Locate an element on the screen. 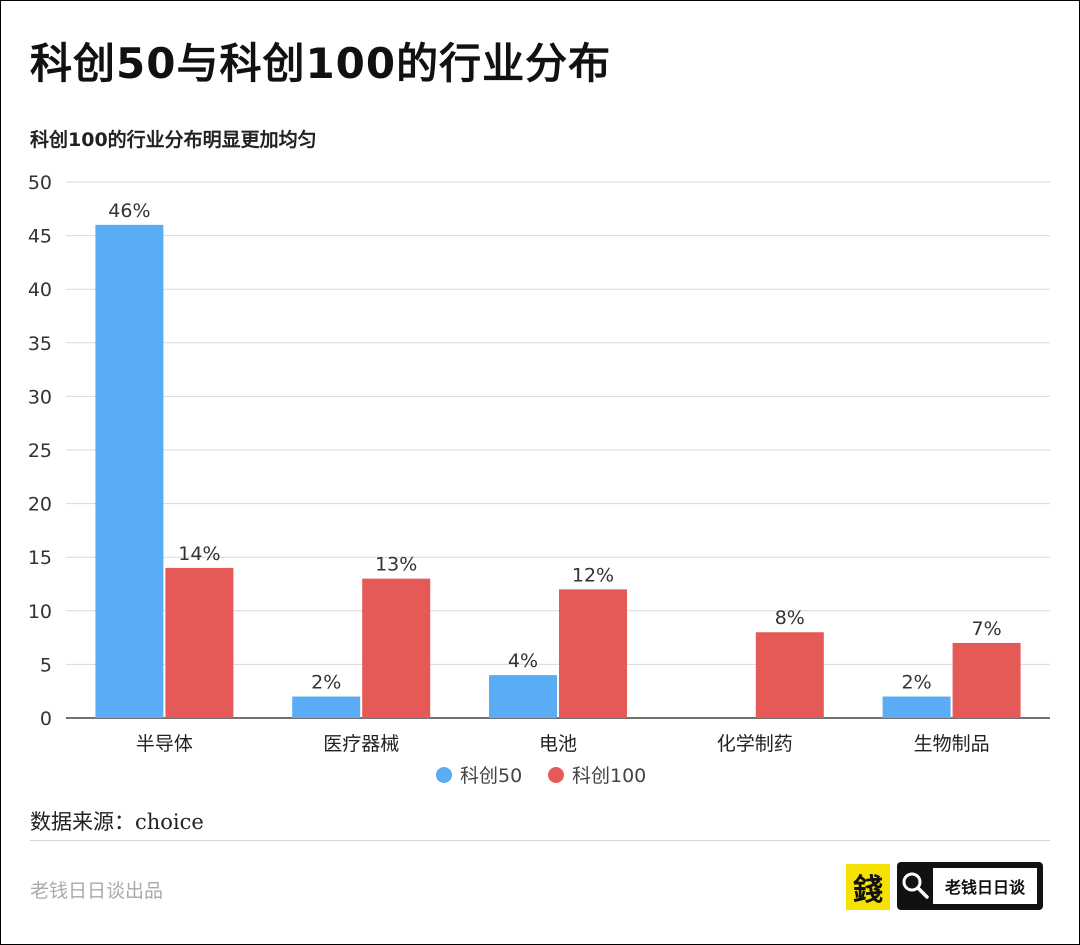  y-tick-label: 15 is located at coordinates (40, 558).